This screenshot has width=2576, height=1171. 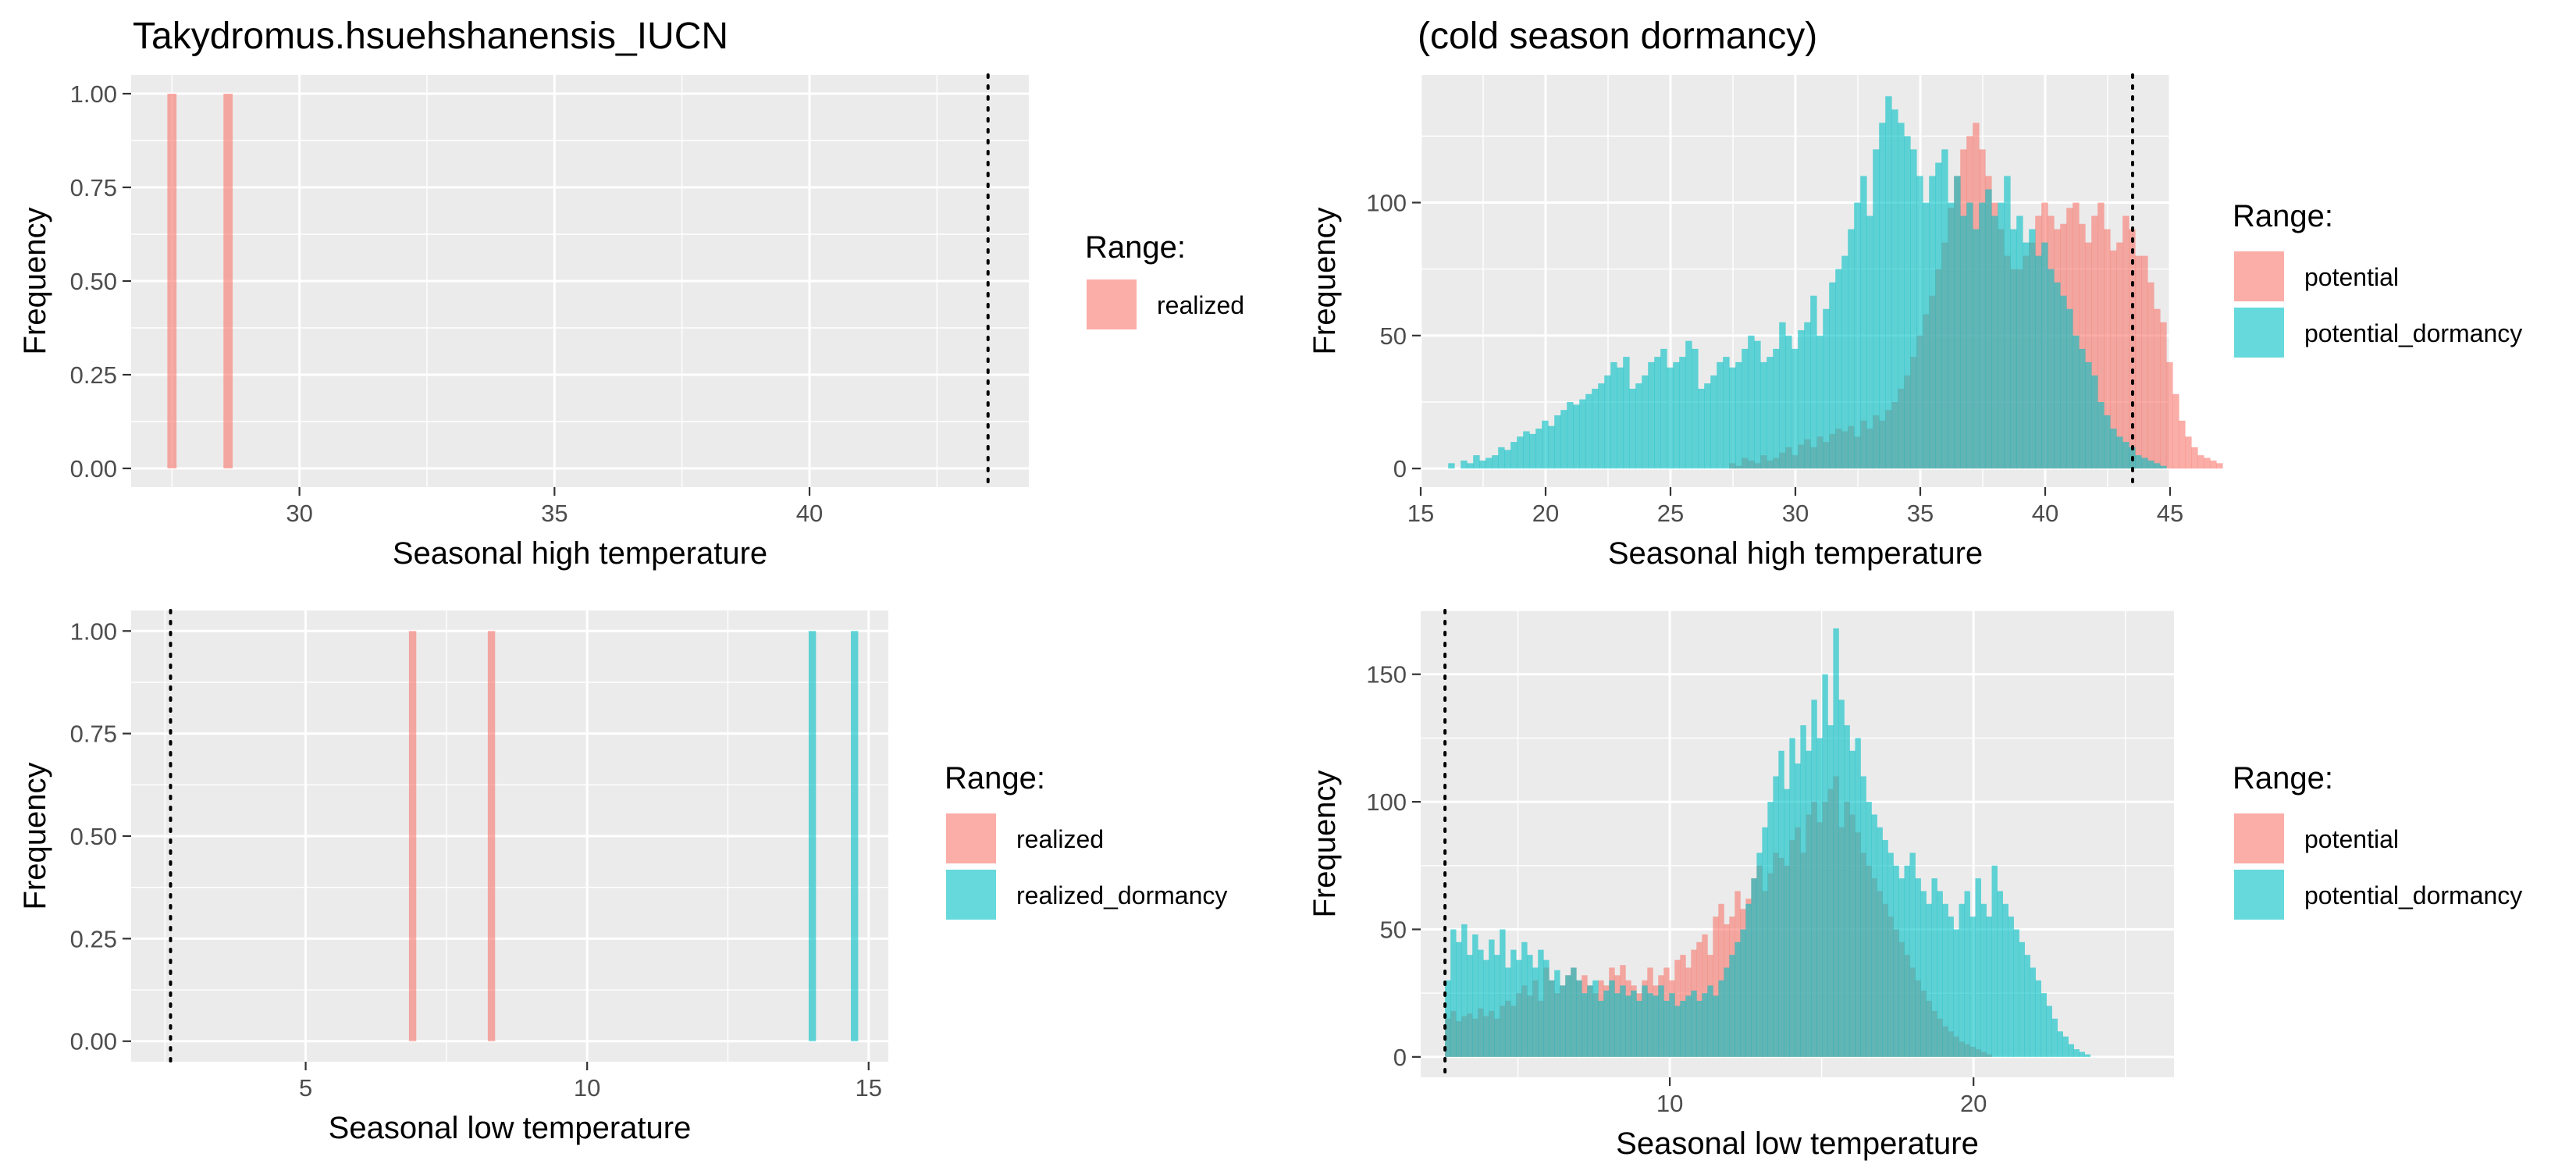 What do you see at coordinates (35, 281) in the screenshot?
I see `y-axis-title: Frequency` at bounding box center [35, 281].